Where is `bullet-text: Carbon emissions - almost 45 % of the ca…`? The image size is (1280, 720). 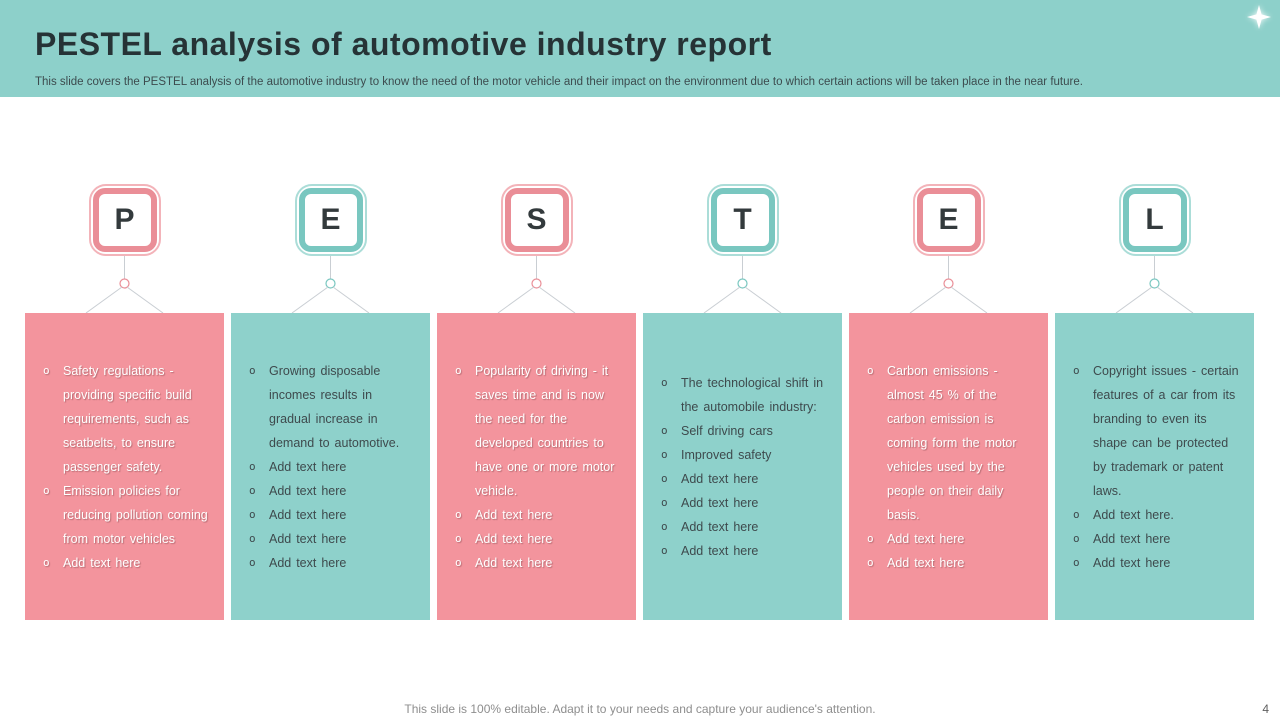 bullet-text: Carbon emissions - almost 45 % of the ca… is located at coordinates (952, 442).